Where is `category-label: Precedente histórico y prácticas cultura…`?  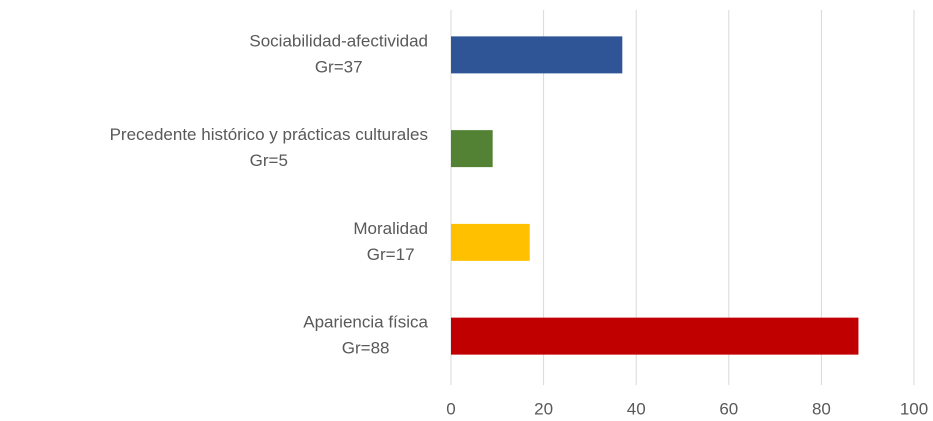
category-label: Precedente histórico y prácticas cultura… is located at coordinates (269, 134).